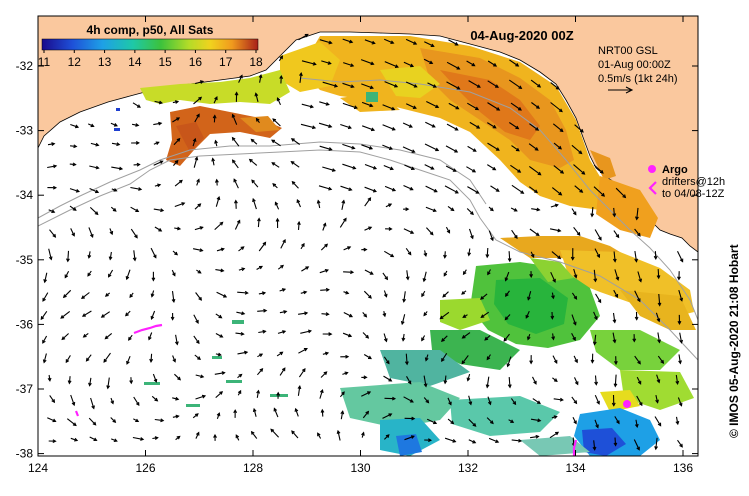 This screenshot has width=749, height=496. I want to click on colorbar-tick-label: 15, so click(165, 62).